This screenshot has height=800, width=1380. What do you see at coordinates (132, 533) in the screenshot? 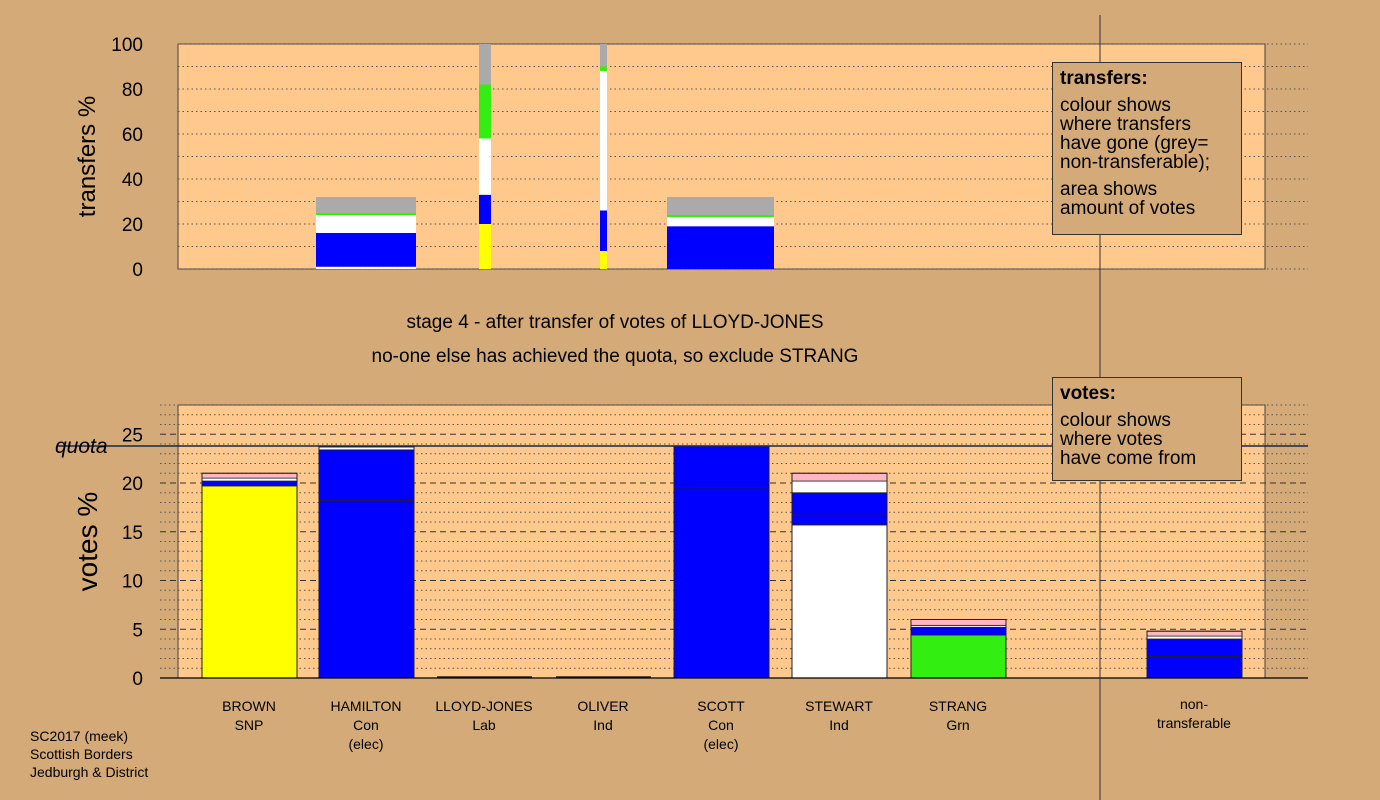
I see `votes-y-tick-label: 15` at bounding box center [132, 533].